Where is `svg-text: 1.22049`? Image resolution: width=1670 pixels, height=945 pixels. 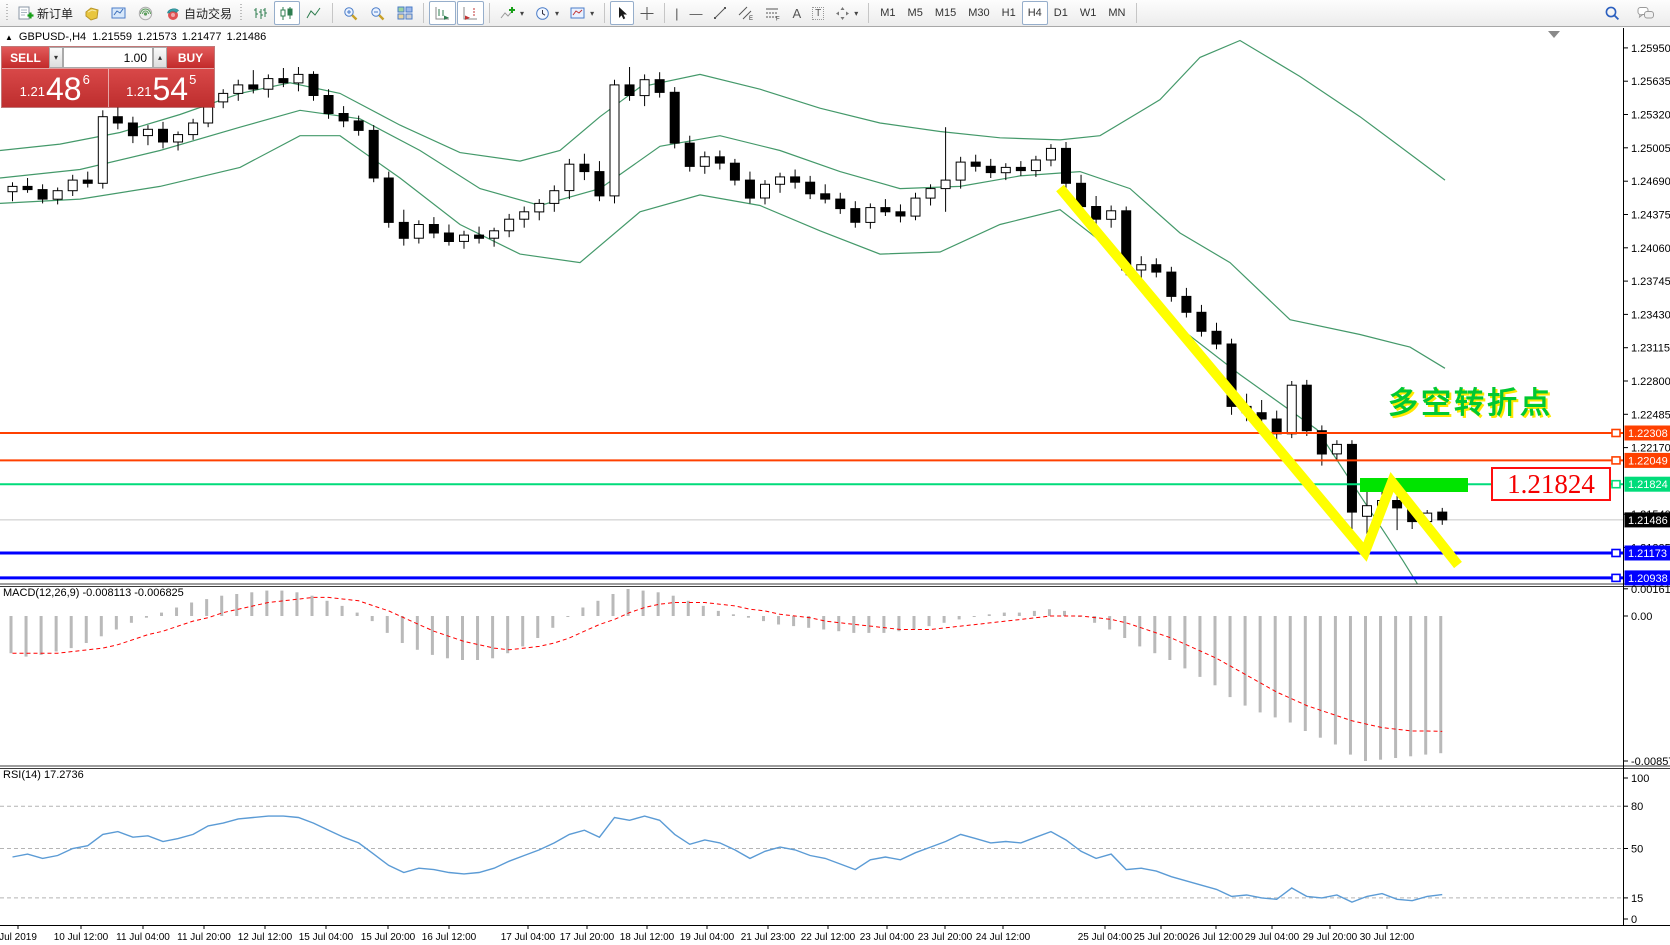
svg-text: 1.22049 is located at coordinates (1648, 461).